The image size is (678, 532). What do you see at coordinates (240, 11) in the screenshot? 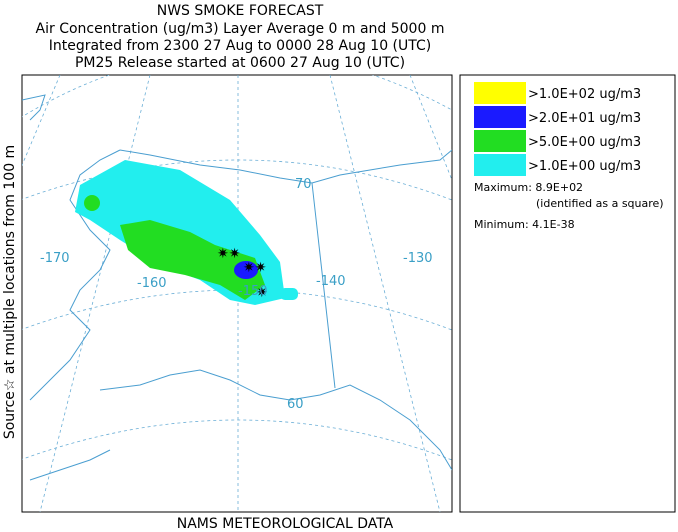
I see `title: NWS SMOKE FORECAST` at bounding box center [240, 11].